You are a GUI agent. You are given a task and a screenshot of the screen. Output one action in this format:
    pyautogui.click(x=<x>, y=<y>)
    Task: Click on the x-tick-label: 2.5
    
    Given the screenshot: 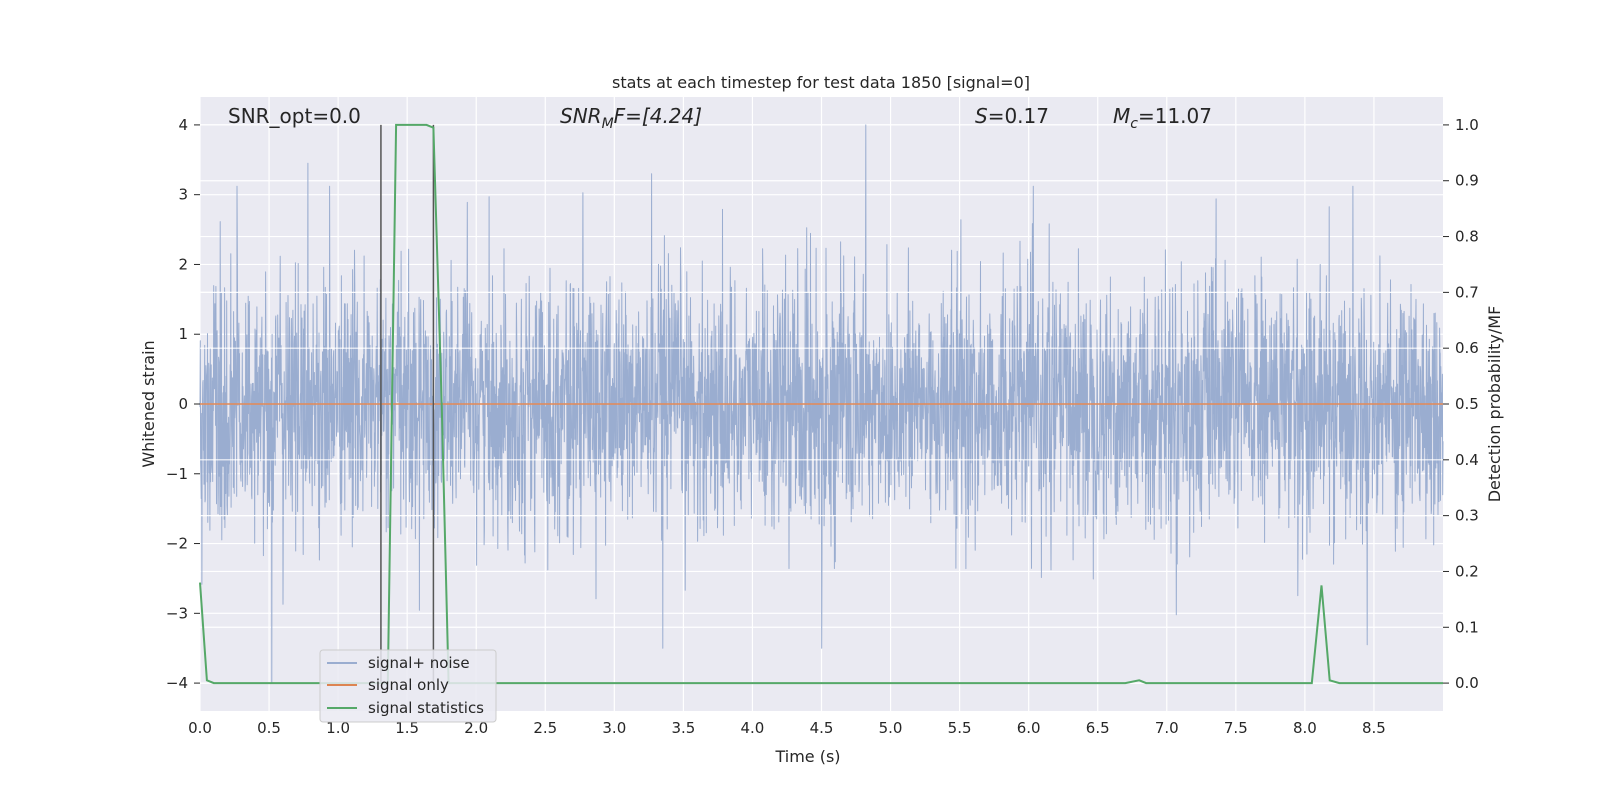 What is the action you would take?
    pyautogui.click(x=545, y=728)
    